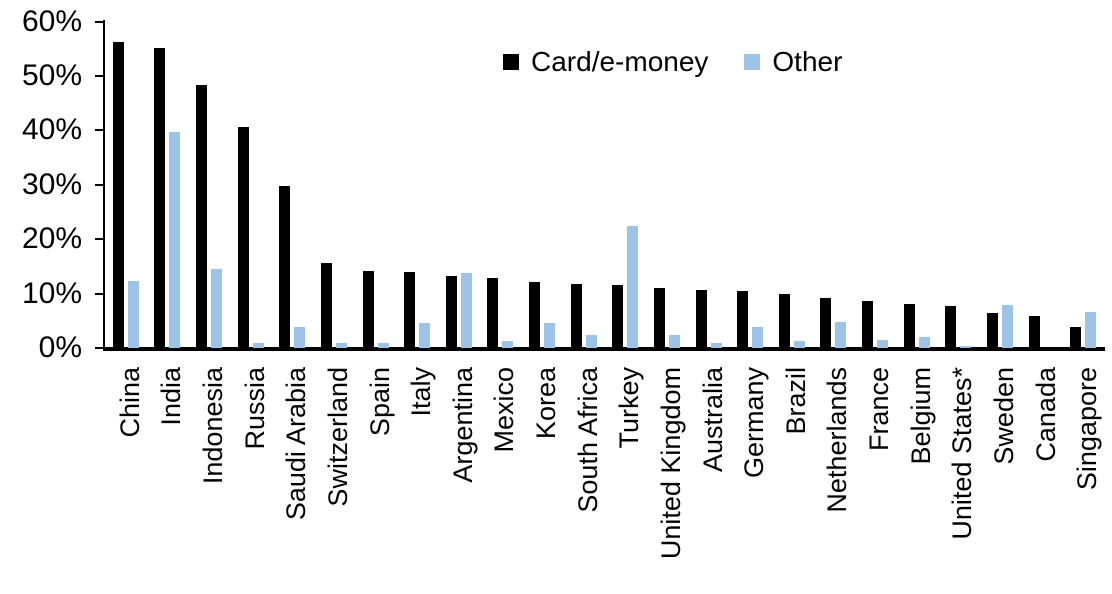 This screenshot has height=594, width=1112. Describe the element at coordinates (421, 392) in the screenshot. I see `x-label-italy: Italy` at that location.